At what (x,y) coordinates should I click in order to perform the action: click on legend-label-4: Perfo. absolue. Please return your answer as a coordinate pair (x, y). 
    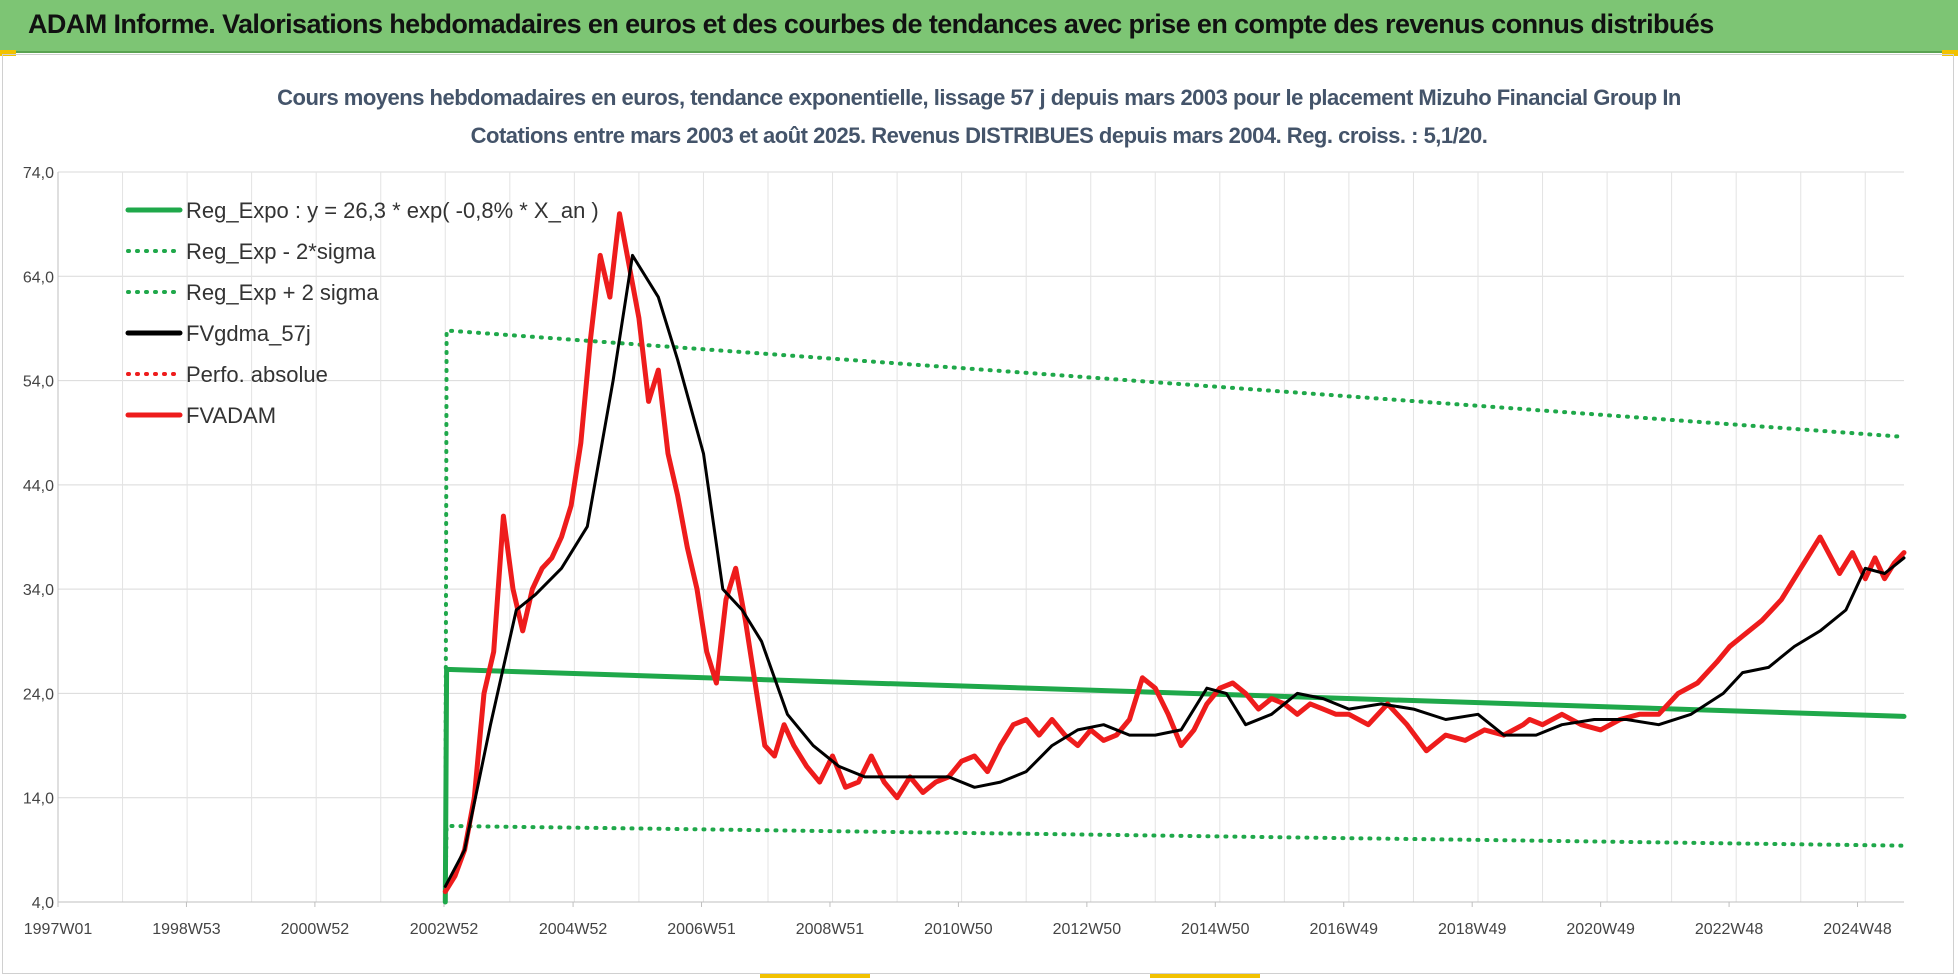
    Looking at the image, I should click on (257, 374).